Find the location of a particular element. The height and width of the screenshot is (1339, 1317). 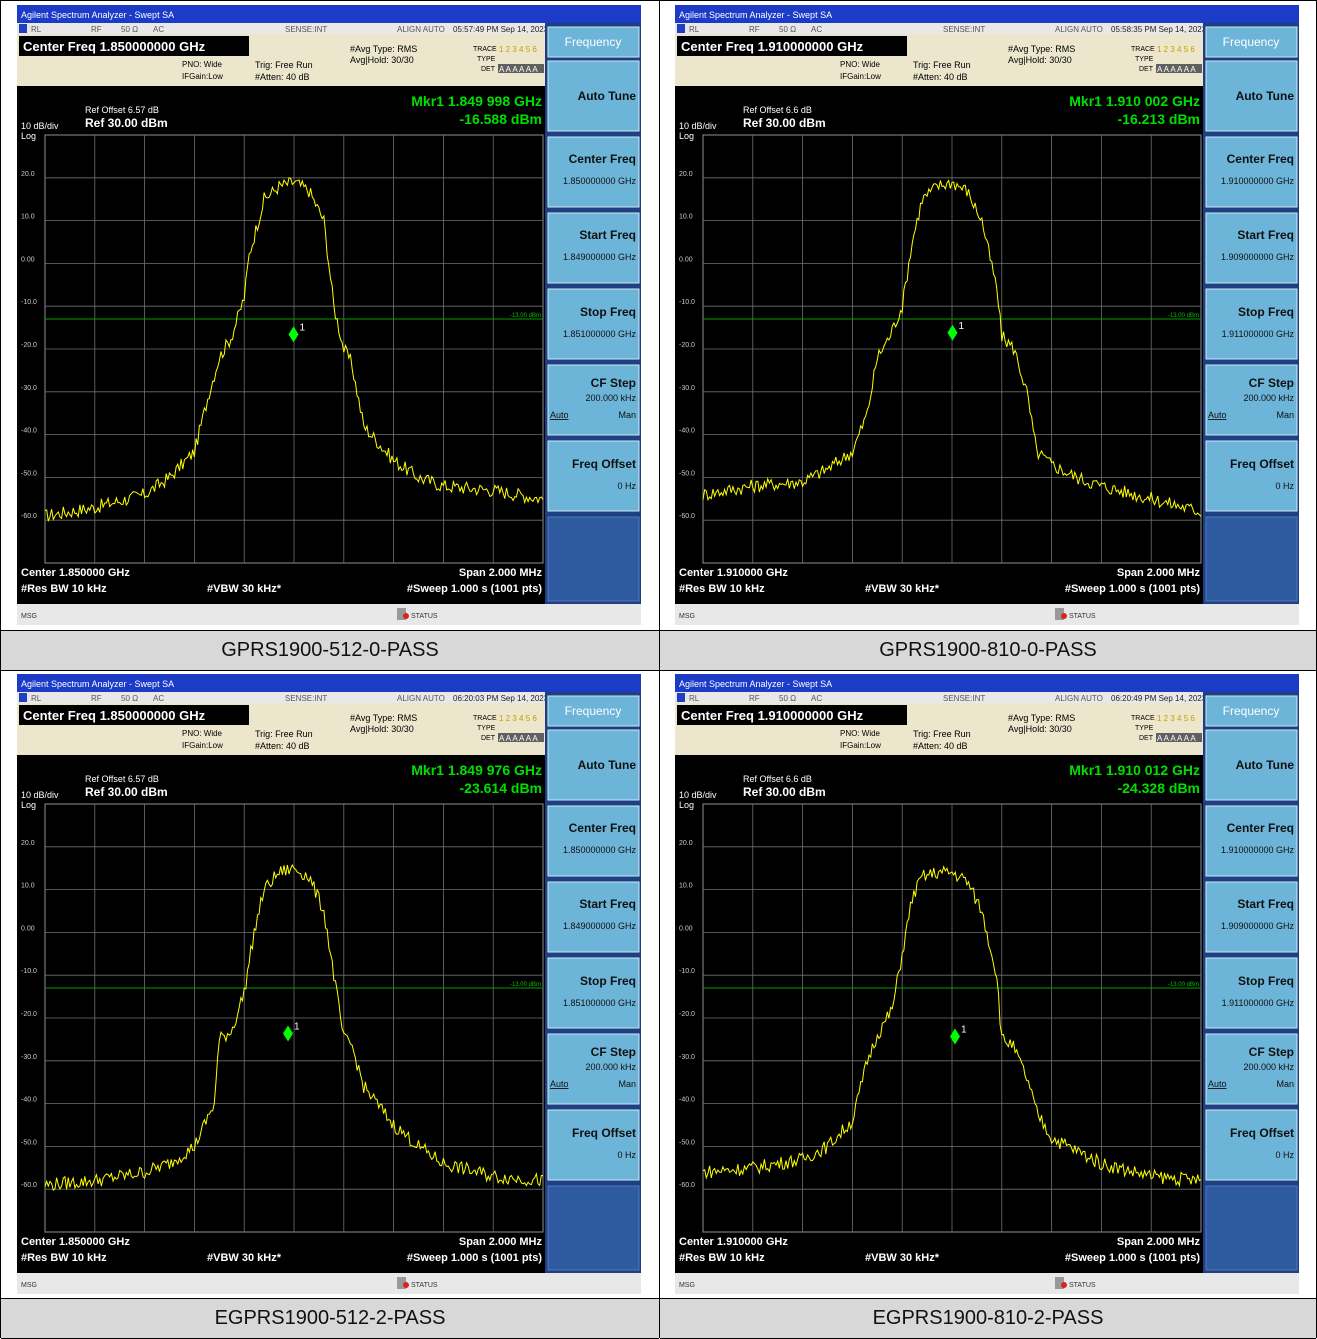

message-bar is located at coordinates (987, 614).